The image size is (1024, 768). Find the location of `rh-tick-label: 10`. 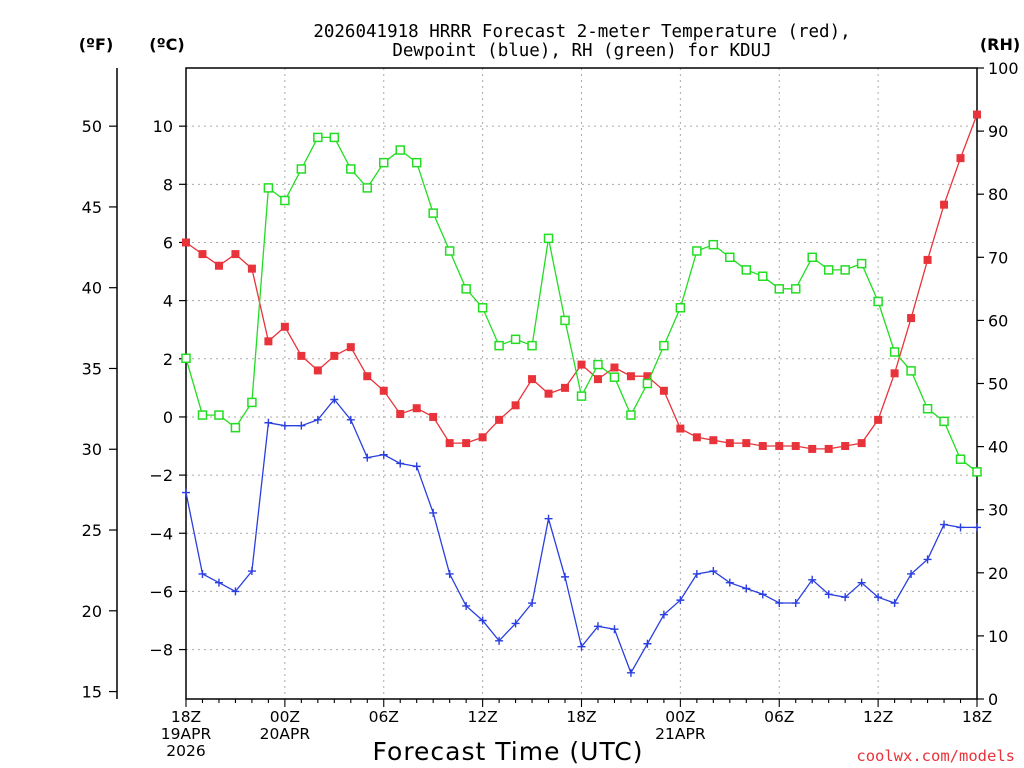

rh-tick-label: 10 is located at coordinates (998, 636).